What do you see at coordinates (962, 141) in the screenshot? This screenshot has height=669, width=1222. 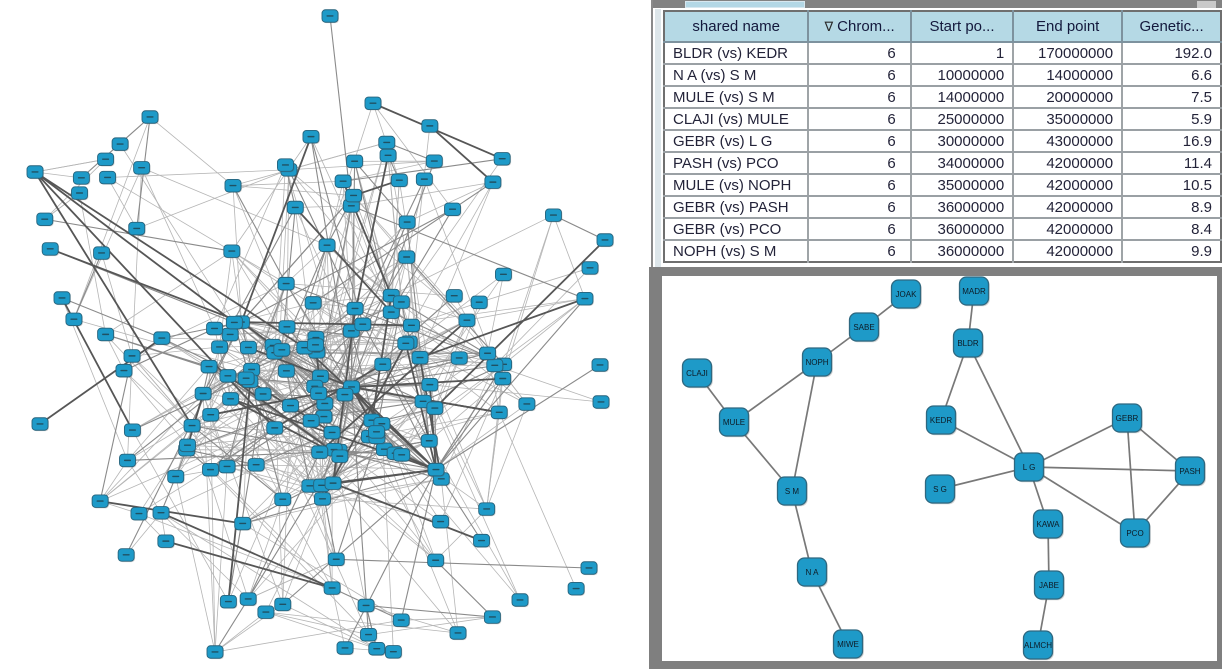 I see `table-cell: 30000000` at bounding box center [962, 141].